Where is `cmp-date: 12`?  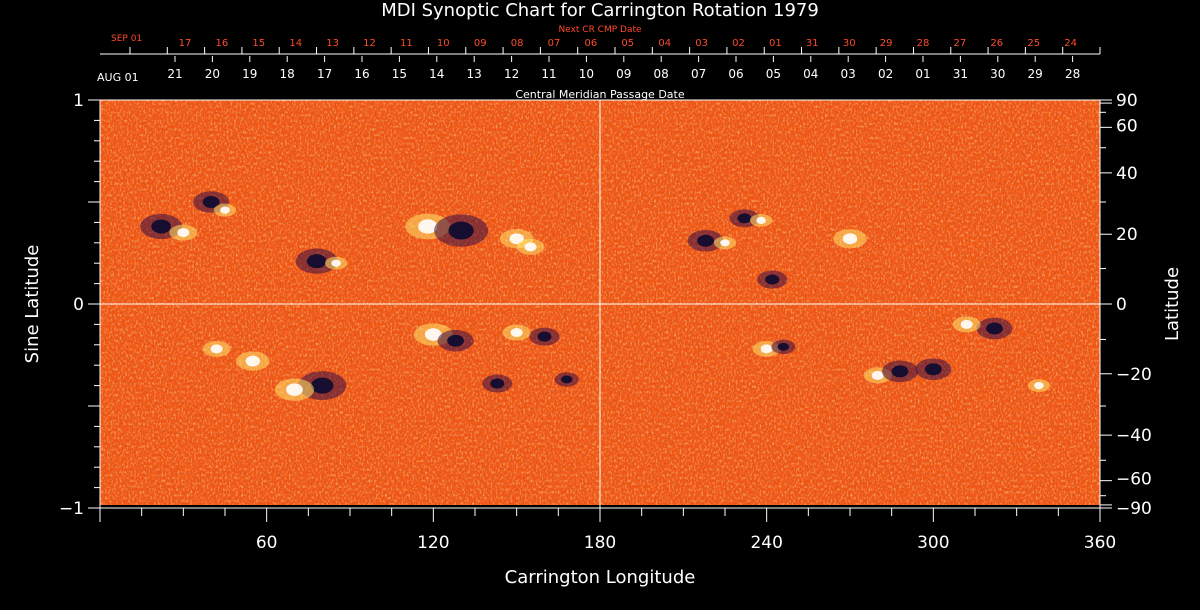 cmp-date: 12 is located at coordinates (511, 74).